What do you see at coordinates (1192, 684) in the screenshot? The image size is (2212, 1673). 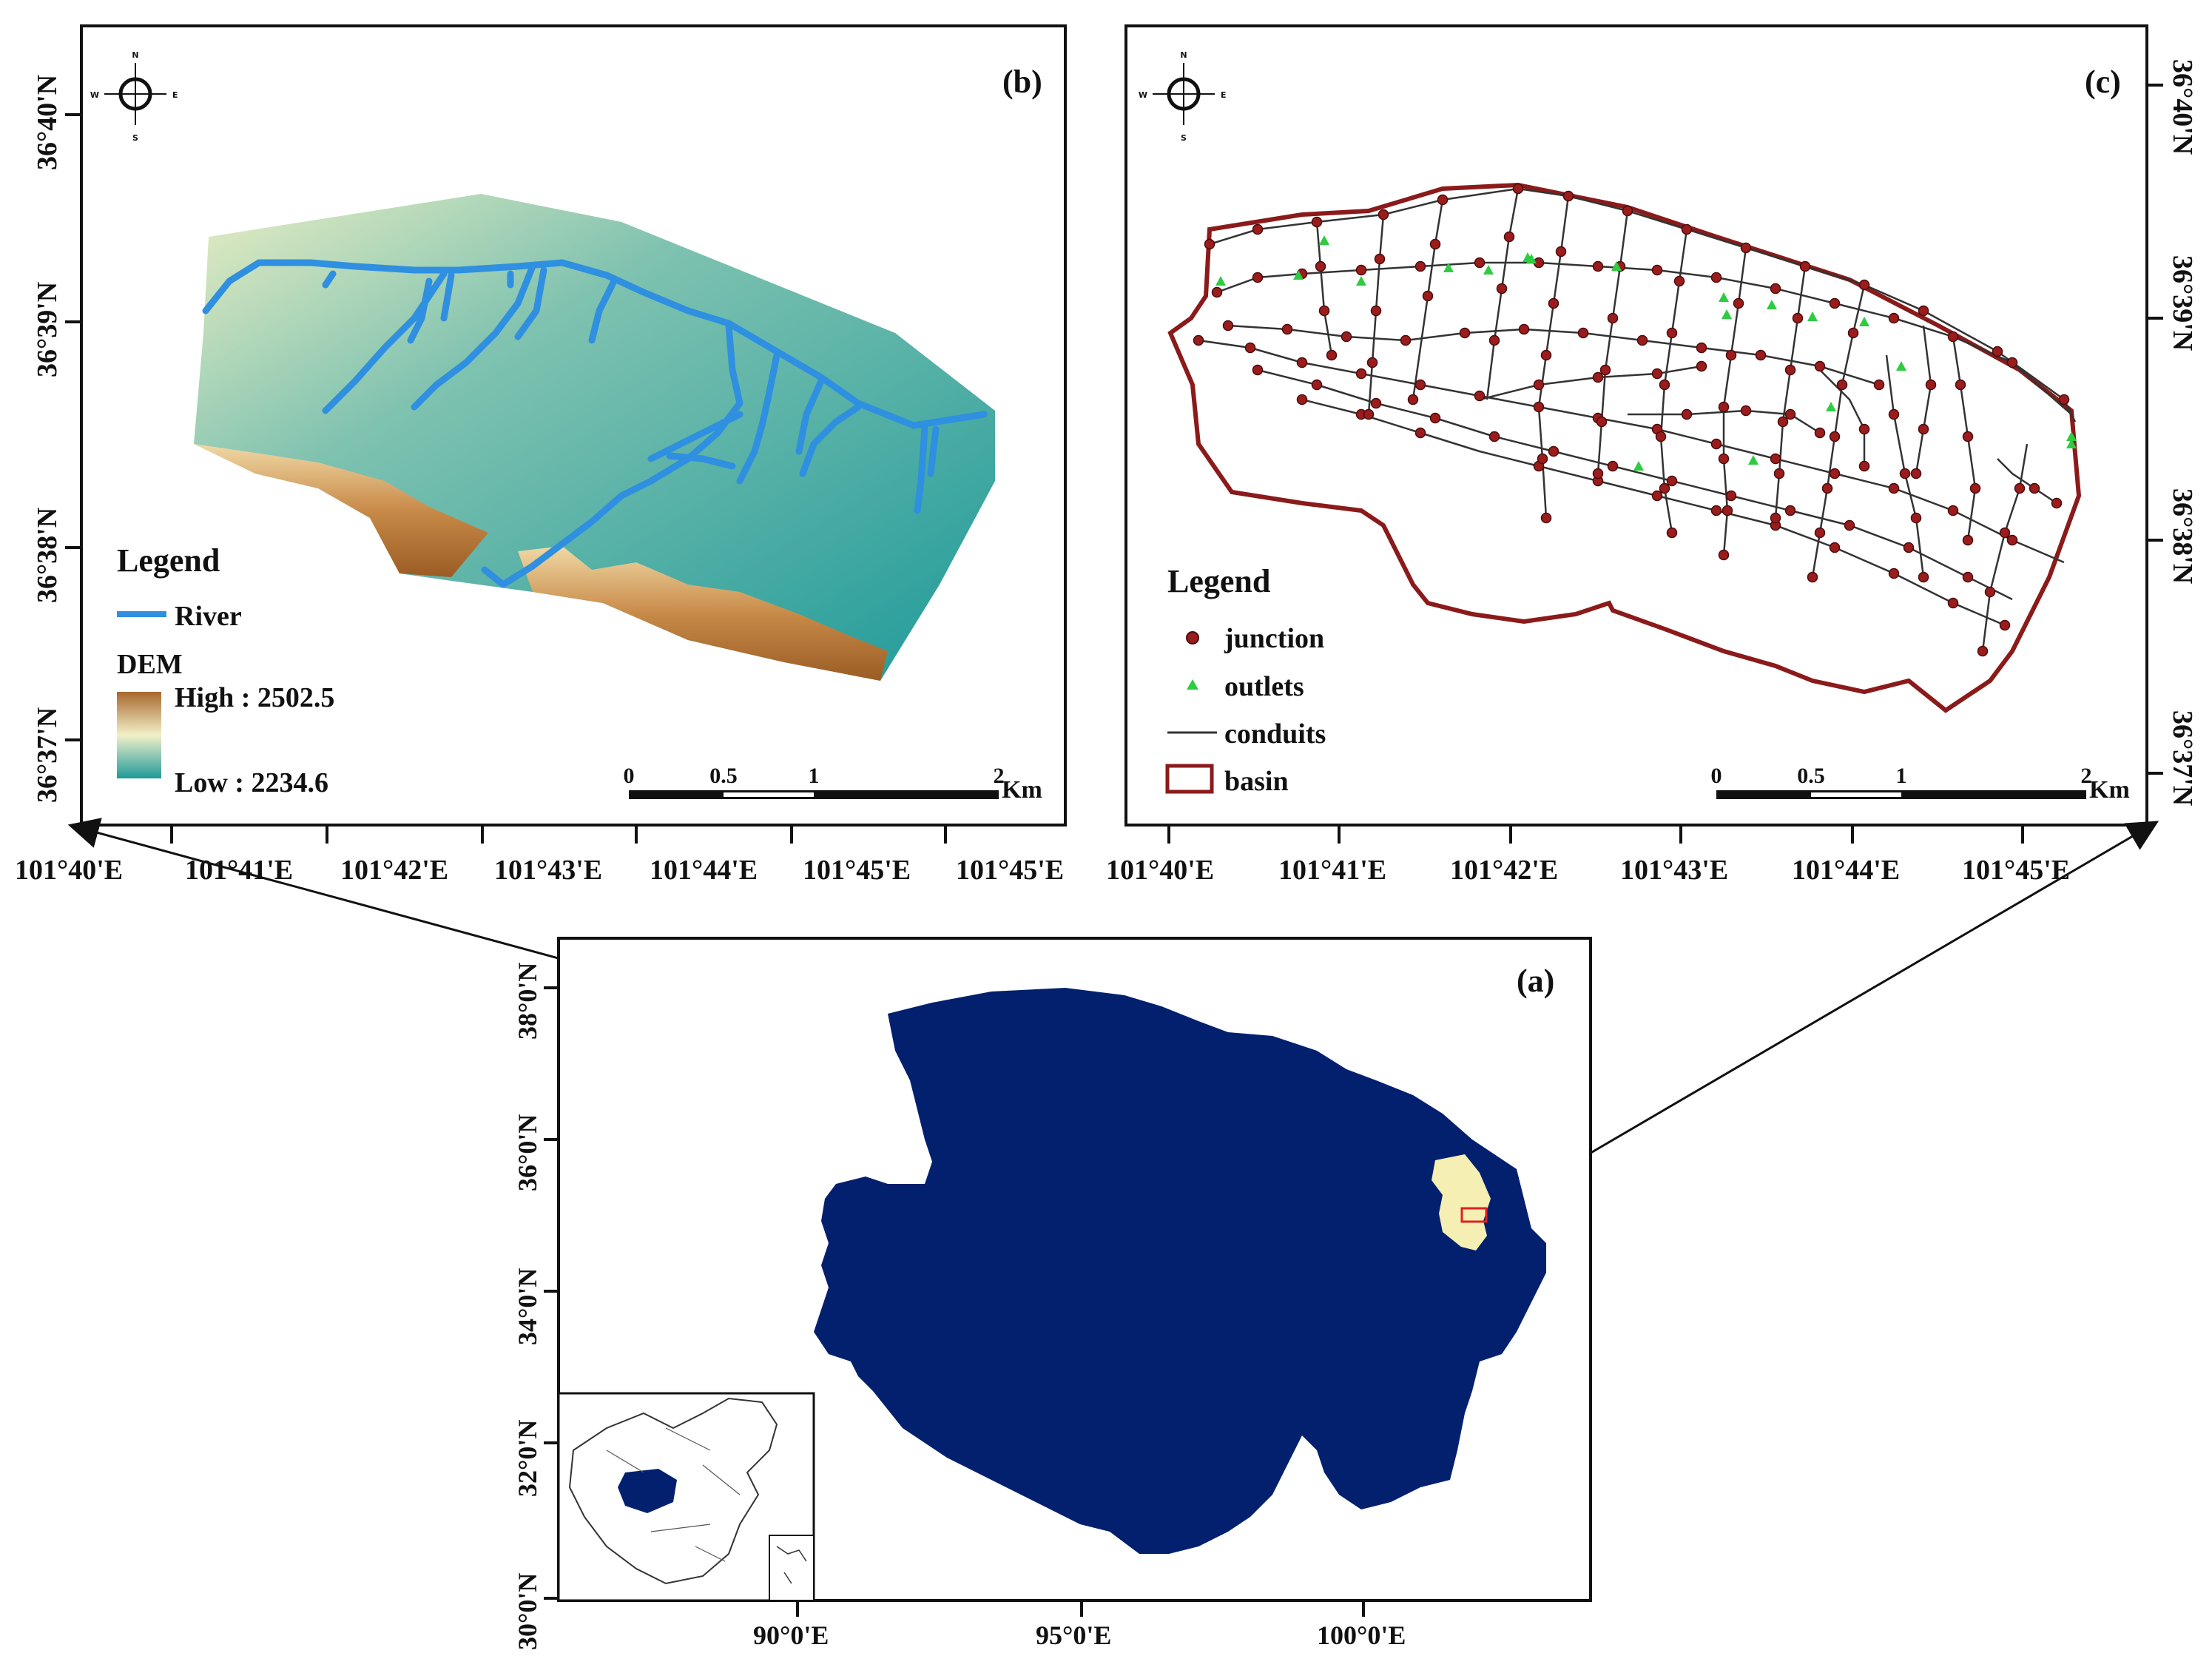 I see `outlet-legend-swatch` at bounding box center [1192, 684].